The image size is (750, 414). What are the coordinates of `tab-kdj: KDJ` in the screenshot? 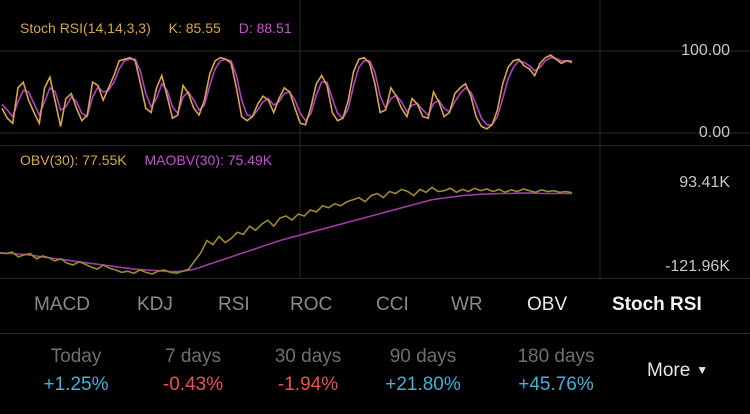 It's located at (155, 304).